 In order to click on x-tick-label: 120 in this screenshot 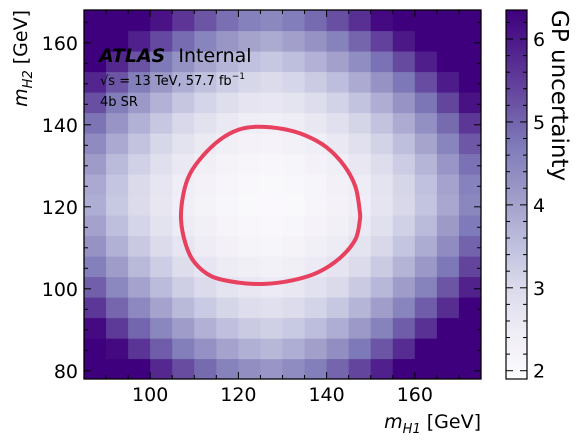, I will do `click(238, 395)`.